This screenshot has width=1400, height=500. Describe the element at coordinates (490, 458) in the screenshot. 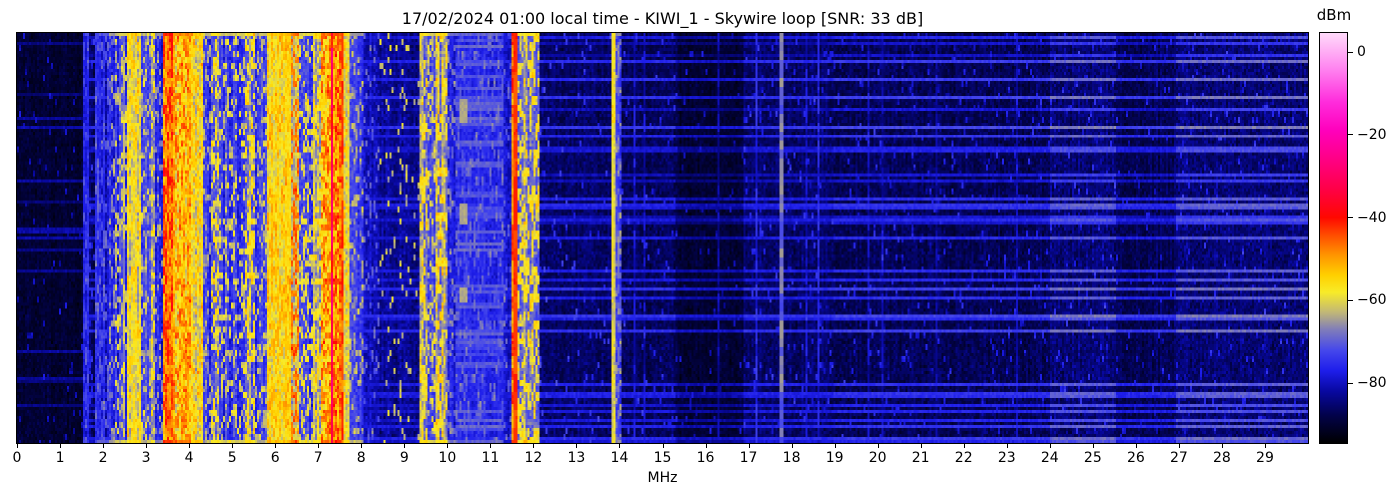

I see `x-tick-label: 11` at that location.